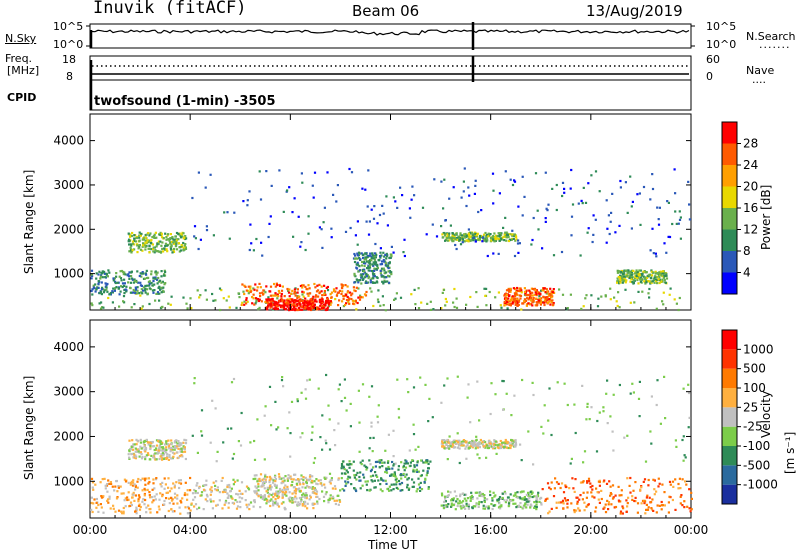 This screenshot has height=554, width=800. I want to click on colorbar-tick-label: 24, so click(750, 165).